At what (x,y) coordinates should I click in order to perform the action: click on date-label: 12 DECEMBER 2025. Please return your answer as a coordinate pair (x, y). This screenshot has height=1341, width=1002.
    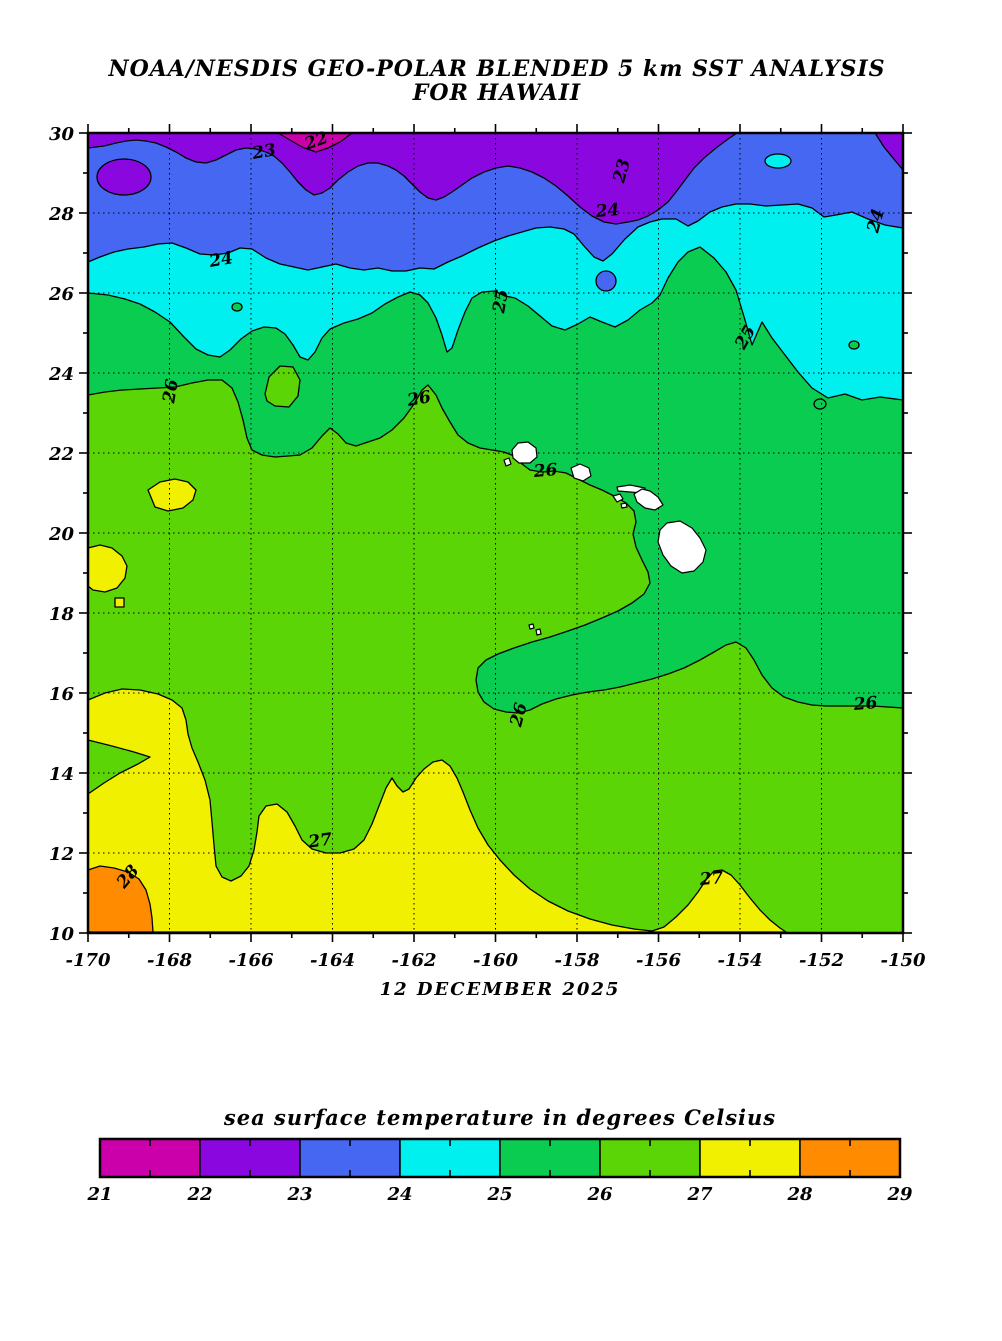
    Looking at the image, I should click on (500, 989).